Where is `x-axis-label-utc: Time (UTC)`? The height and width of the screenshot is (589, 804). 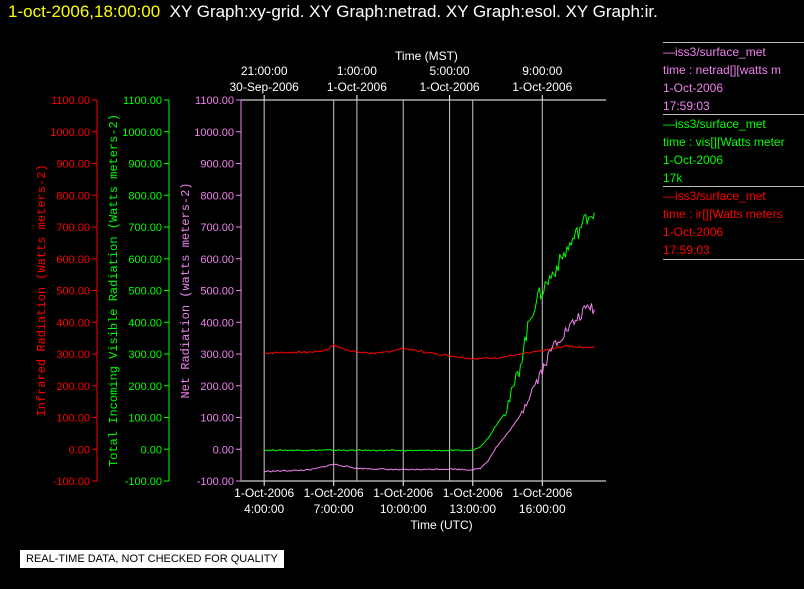 x-axis-label-utc: Time (UTC) is located at coordinates (441, 525).